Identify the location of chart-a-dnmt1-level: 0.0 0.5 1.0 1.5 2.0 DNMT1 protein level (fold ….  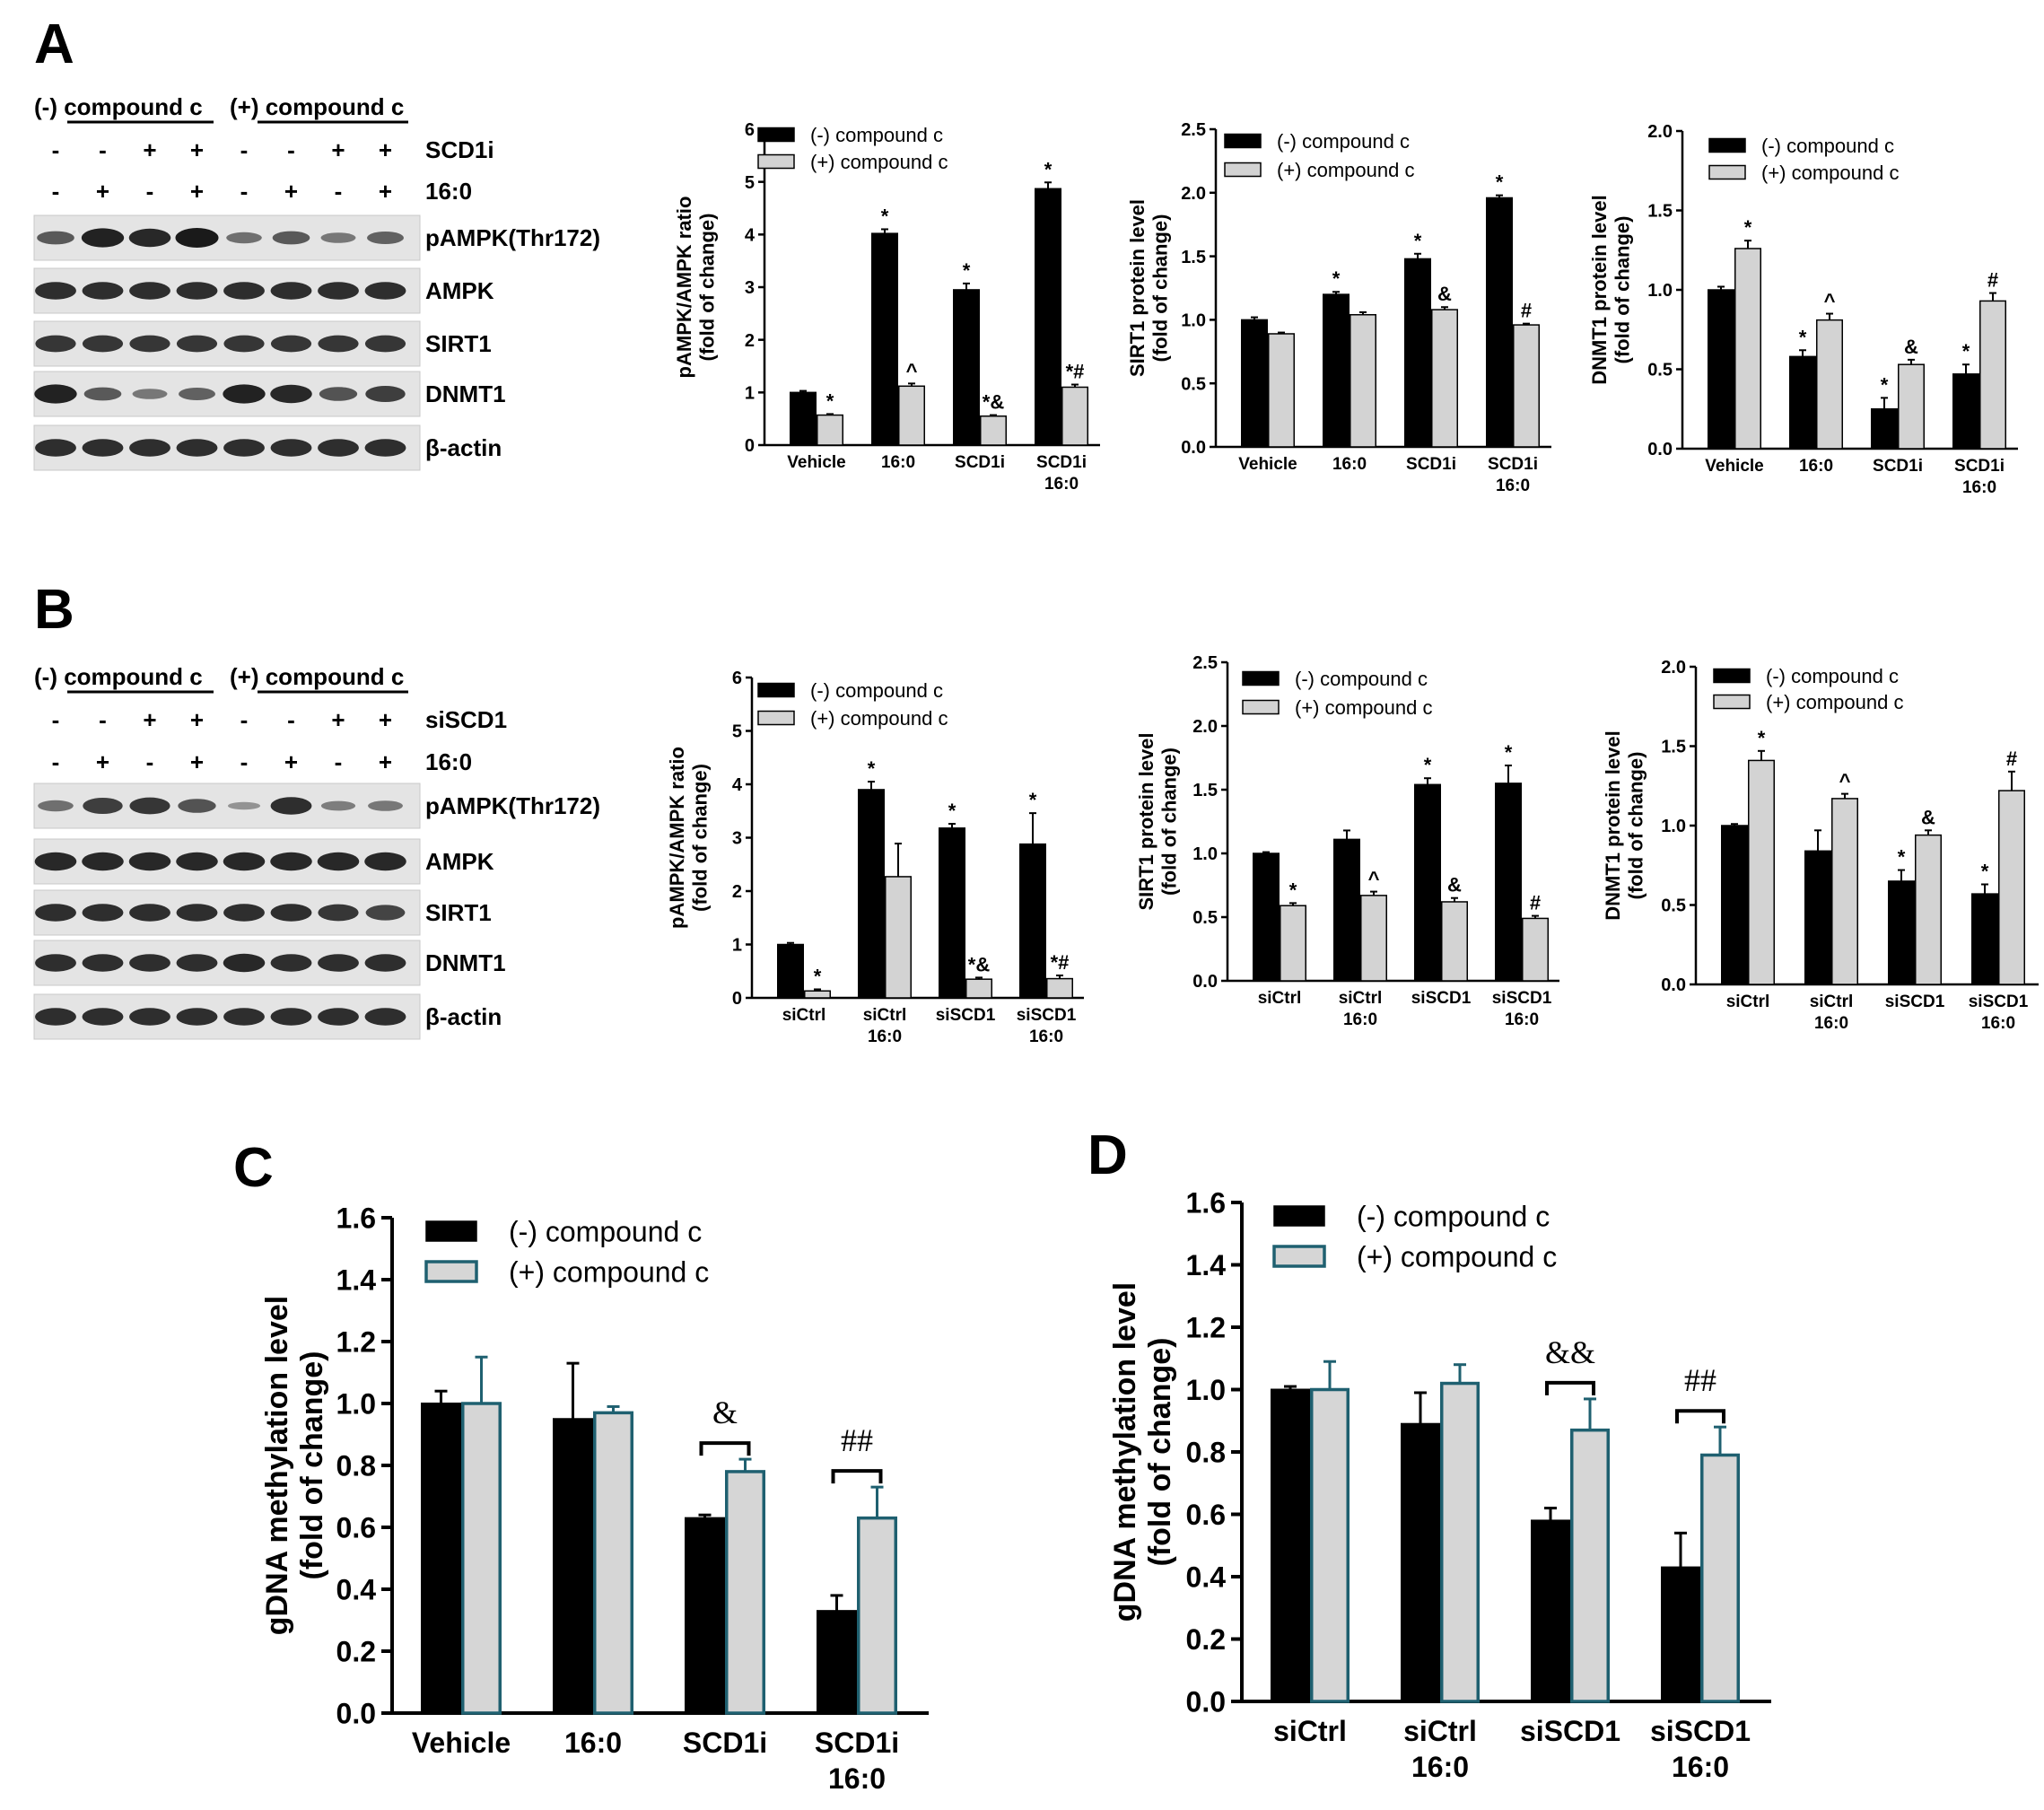
(1803, 309).